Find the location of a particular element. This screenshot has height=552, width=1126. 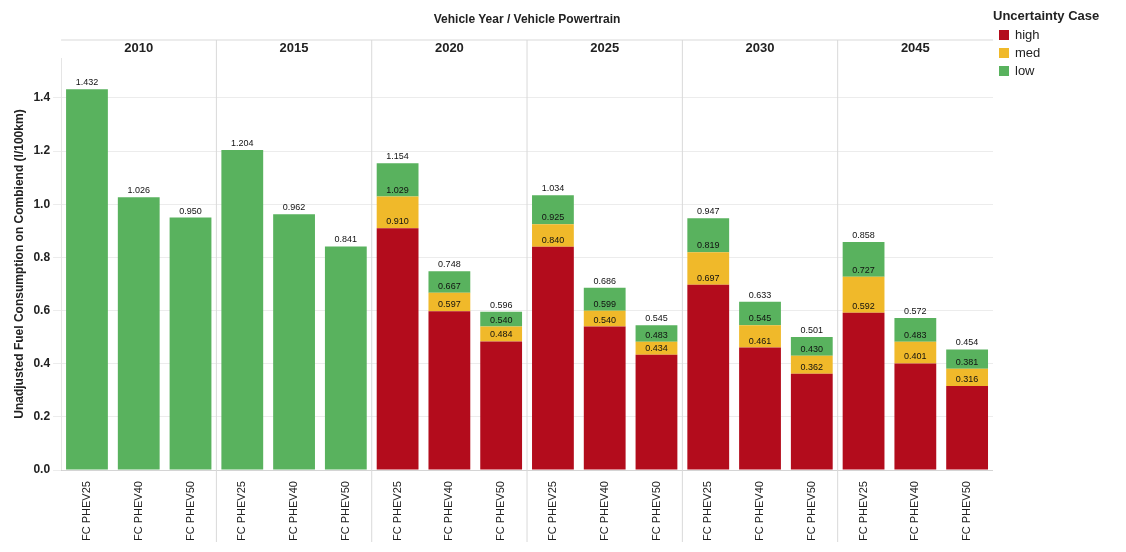

legend-label: low is located at coordinates (1025, 70).